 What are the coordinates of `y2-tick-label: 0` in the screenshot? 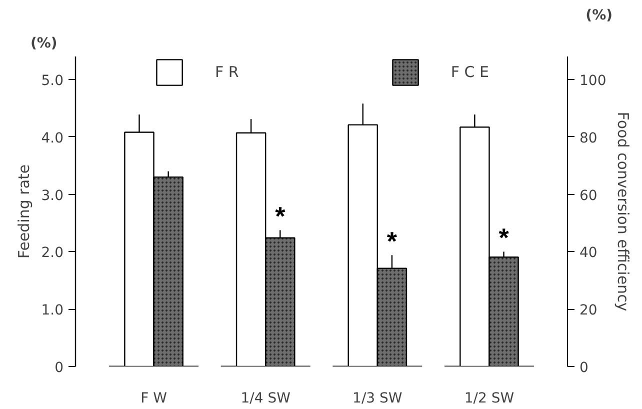 It's located at (584, 368).